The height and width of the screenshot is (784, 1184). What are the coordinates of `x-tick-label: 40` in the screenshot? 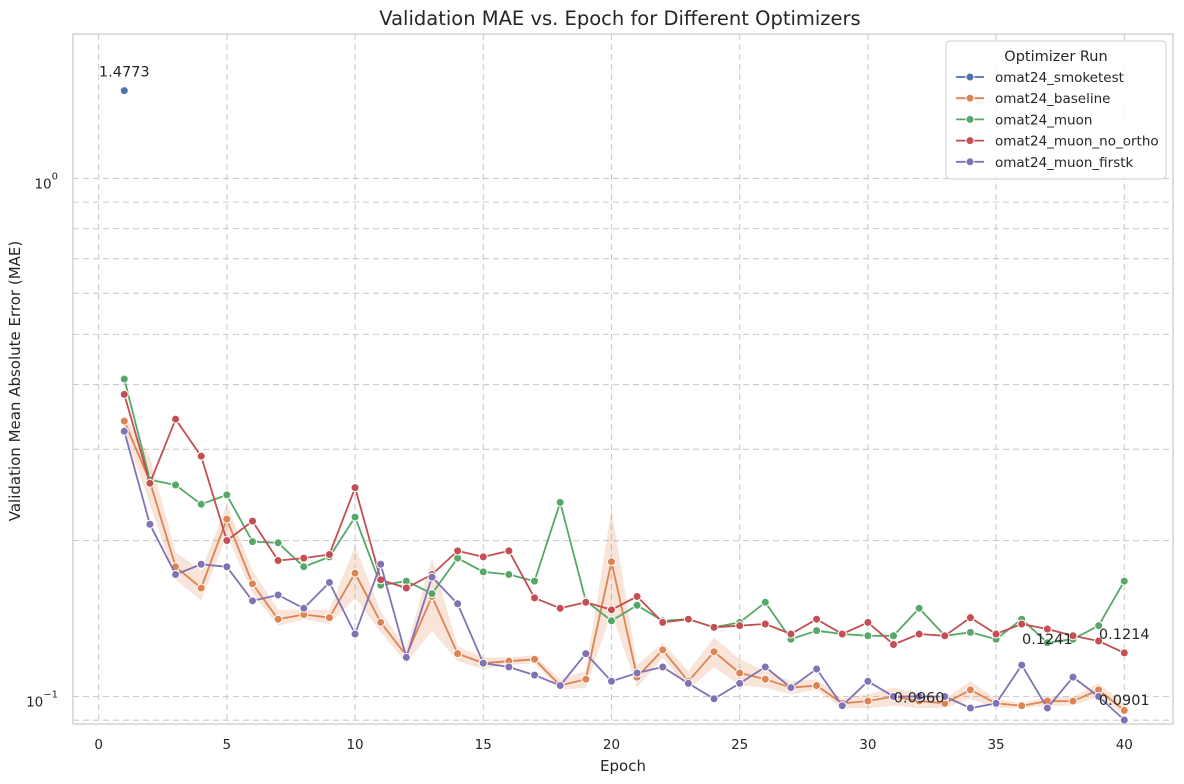 It's located at (1124, 745).